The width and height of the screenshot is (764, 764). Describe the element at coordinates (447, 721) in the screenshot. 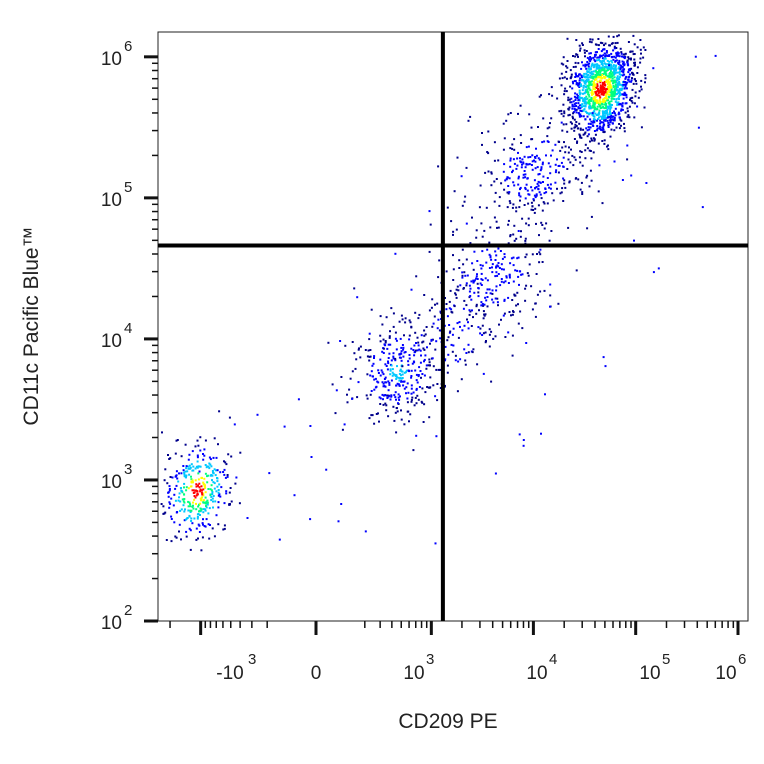

I see `x-axis-title: CD209 PE` at that location.